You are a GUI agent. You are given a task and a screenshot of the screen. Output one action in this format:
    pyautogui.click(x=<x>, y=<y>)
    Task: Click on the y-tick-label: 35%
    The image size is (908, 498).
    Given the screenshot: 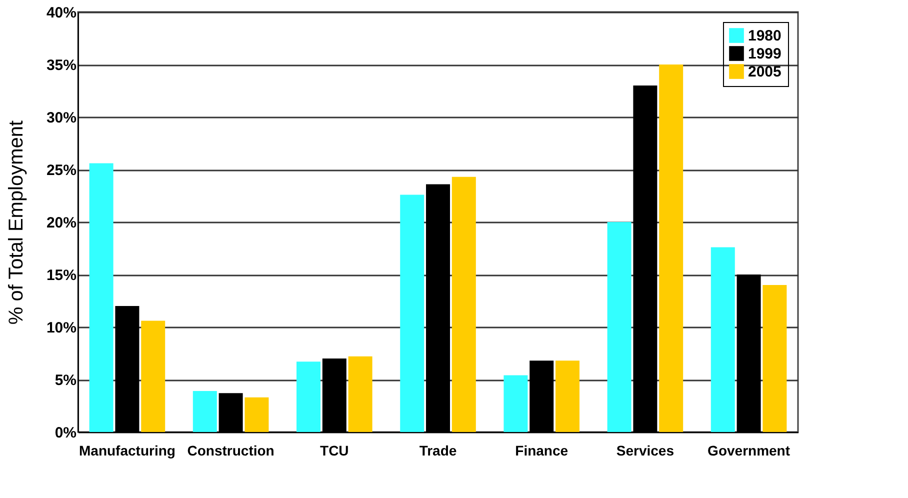 What is the action you would take?
    pyautogui.click(x=61, y=65)
    